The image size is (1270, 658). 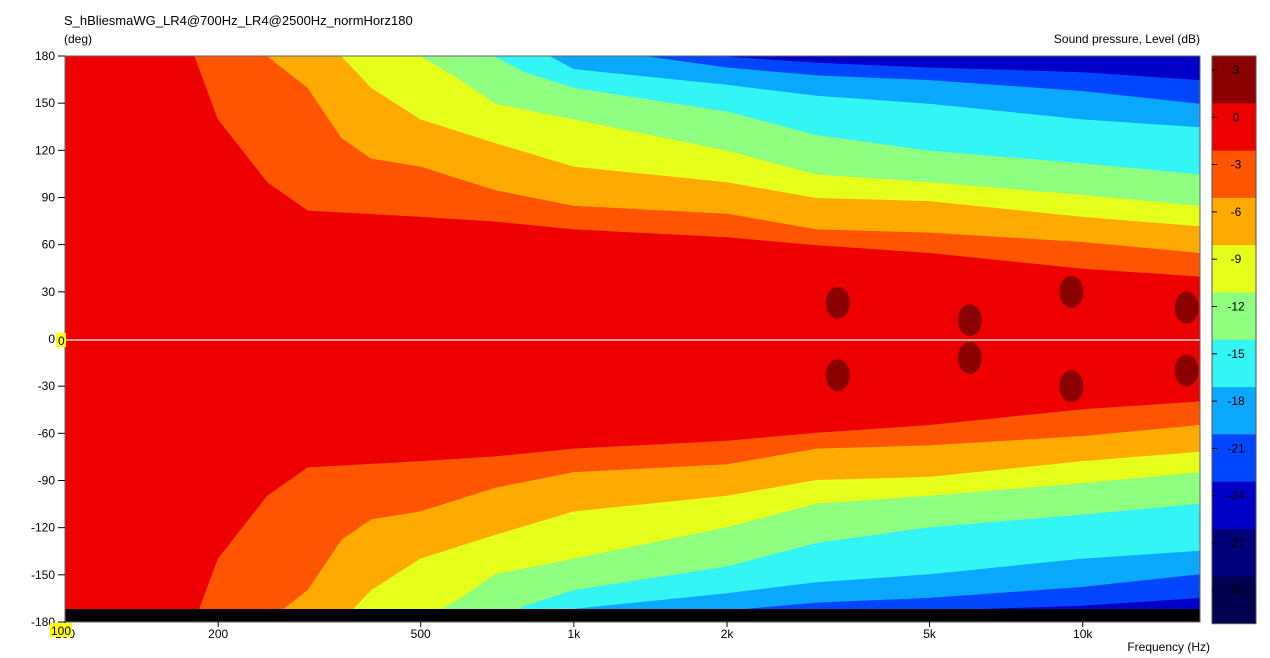 I want to click on colorbar-level-label: -15, so click(x=1236, y=354).